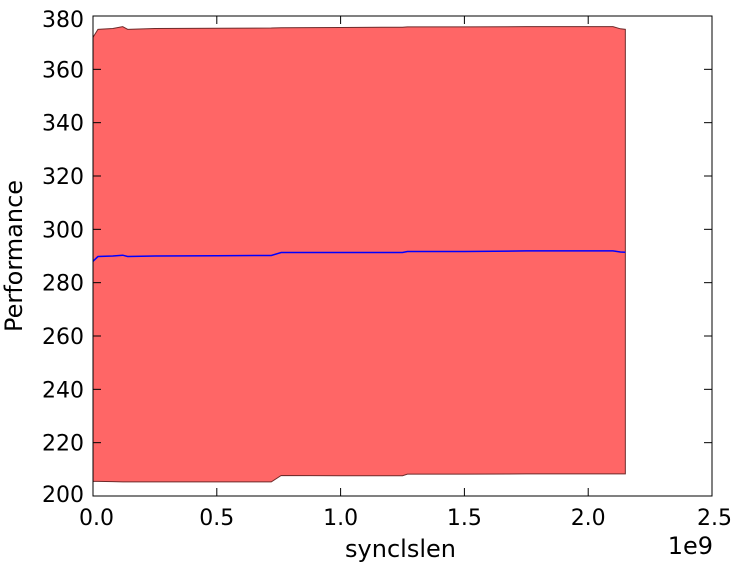 The height and width of the screenshot is (566, 733). I want to click on x-axis-offset-label: 1e9, so click(690, 546).